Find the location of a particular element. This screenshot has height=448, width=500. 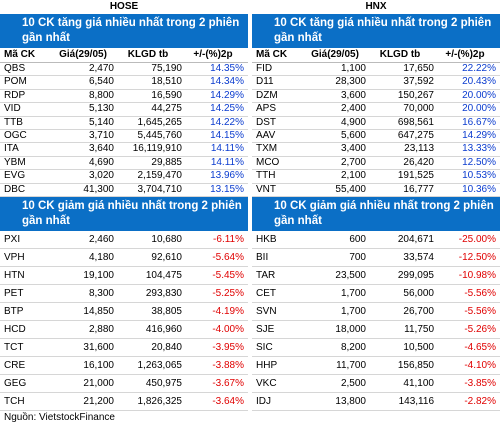

table-row: DBC 41,300 3,704,710 13.15% is located at coordinates (124, 190).